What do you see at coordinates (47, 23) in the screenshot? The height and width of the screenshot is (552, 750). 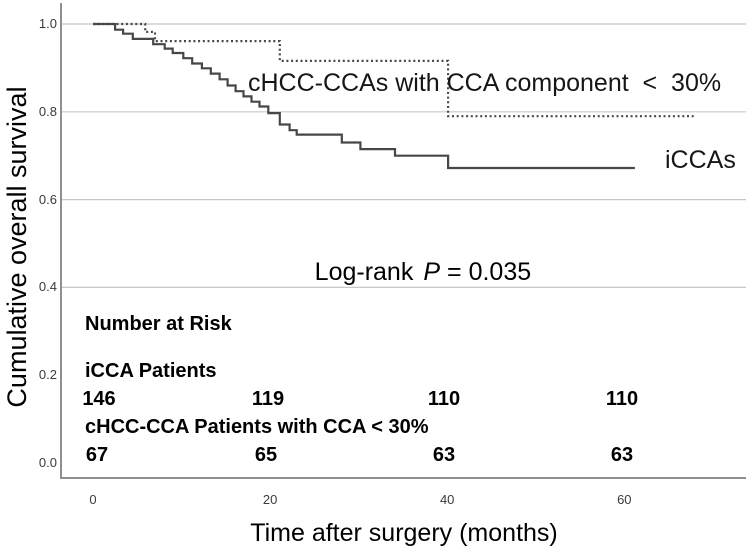 I see `y-tick-label: 1.0` at bounding box center [47, 23].